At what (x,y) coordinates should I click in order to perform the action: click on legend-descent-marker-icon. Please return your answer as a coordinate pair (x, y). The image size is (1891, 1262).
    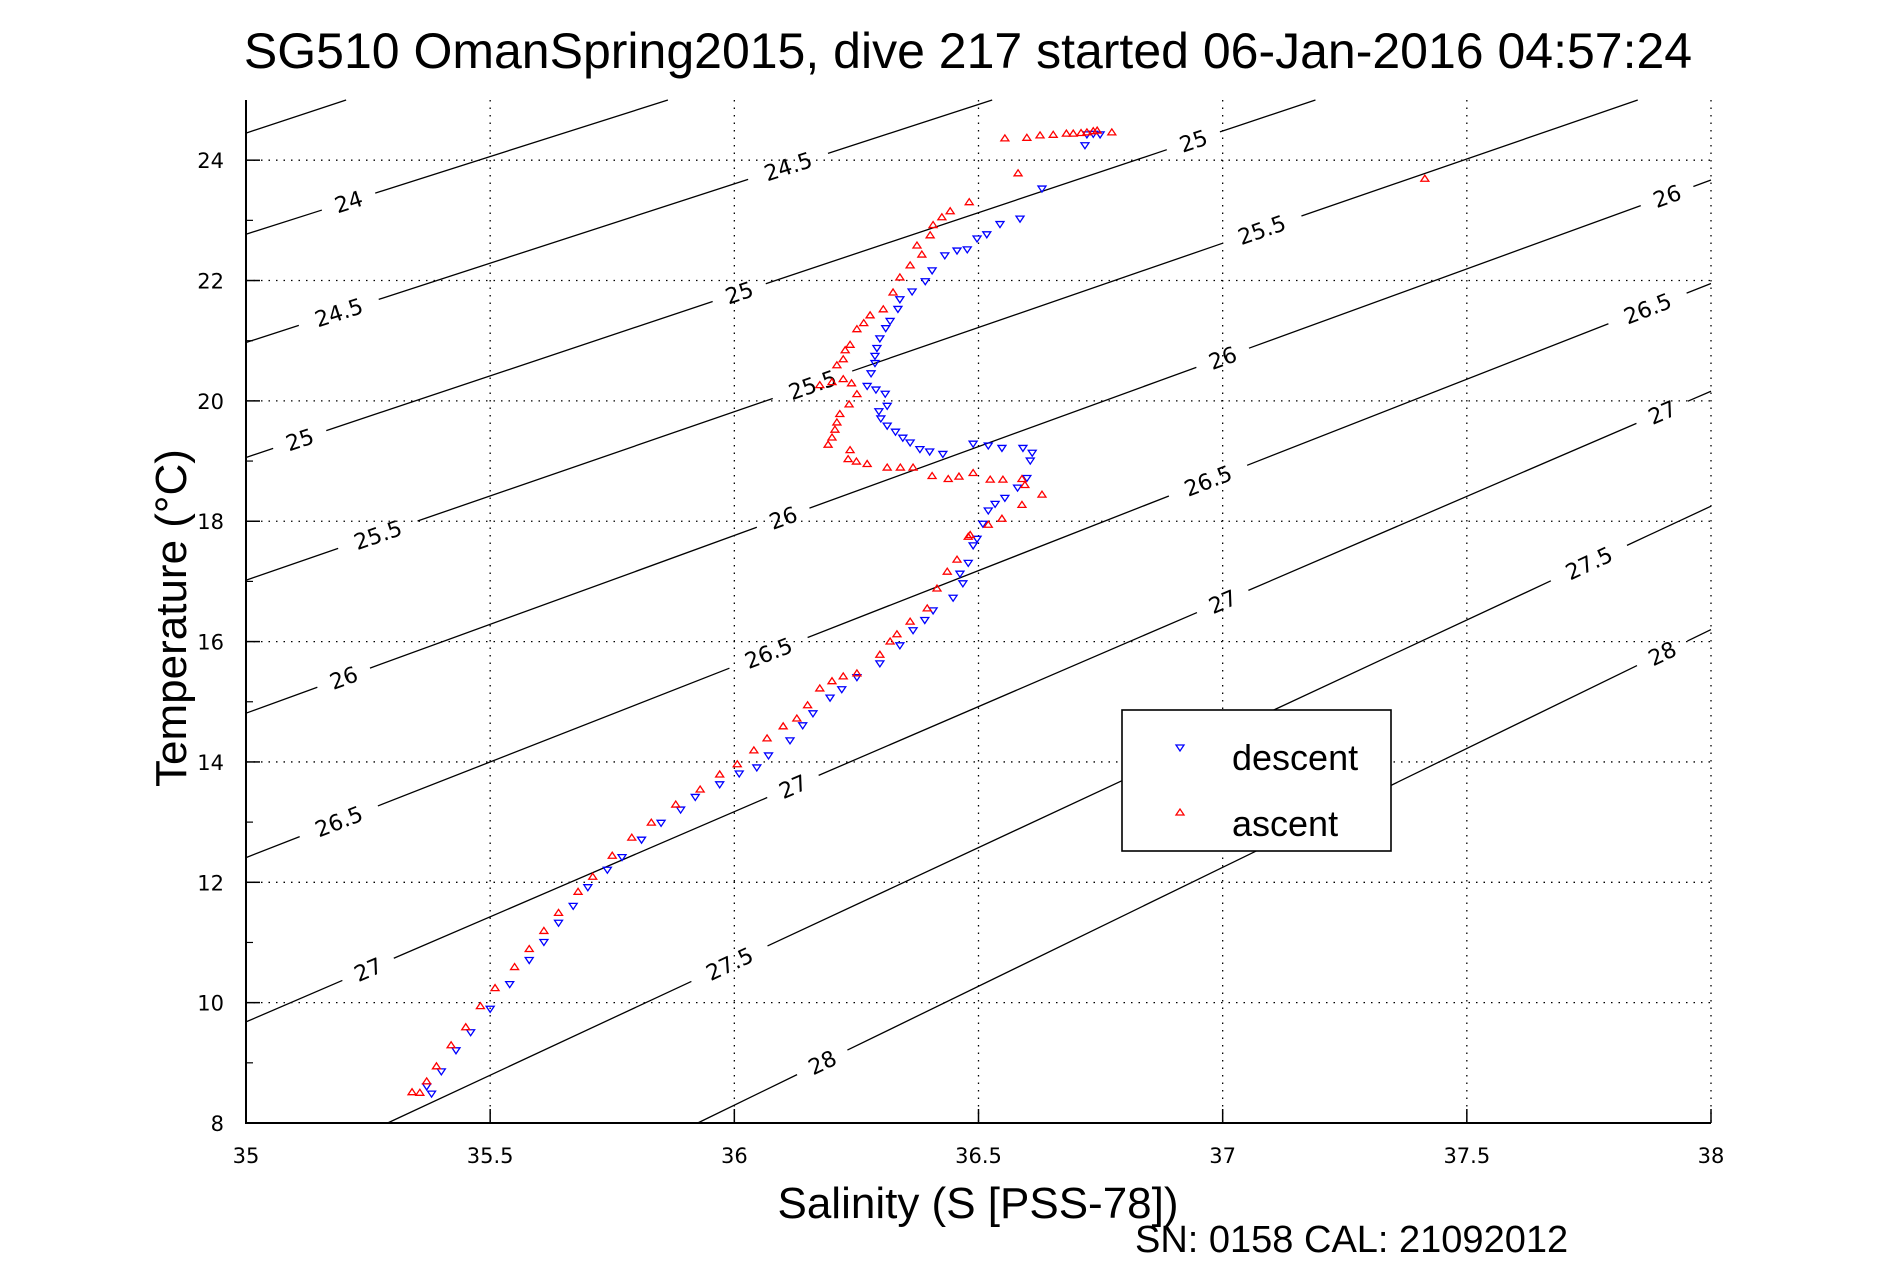
    Looking at the image, I should click on (1180, 748).